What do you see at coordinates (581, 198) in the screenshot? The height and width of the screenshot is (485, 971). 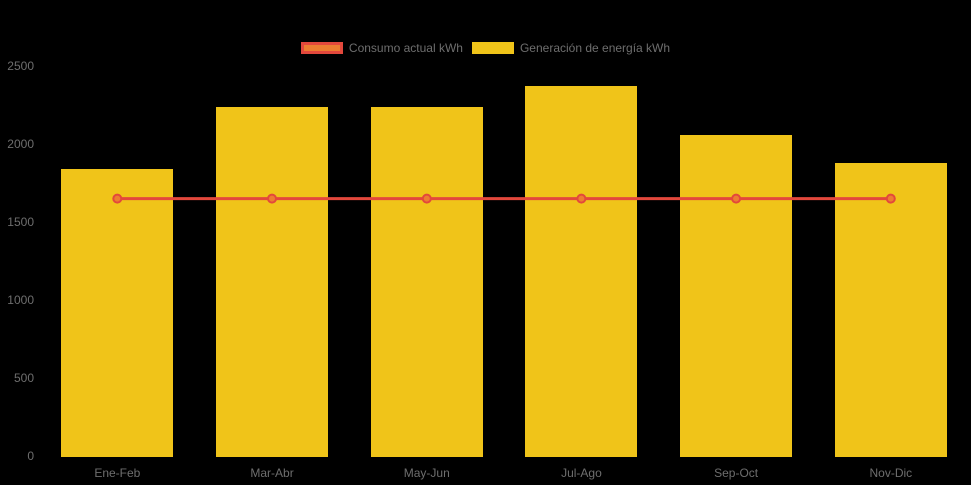 I see `line-point-jul-ago` at bounding box center [581, 198].